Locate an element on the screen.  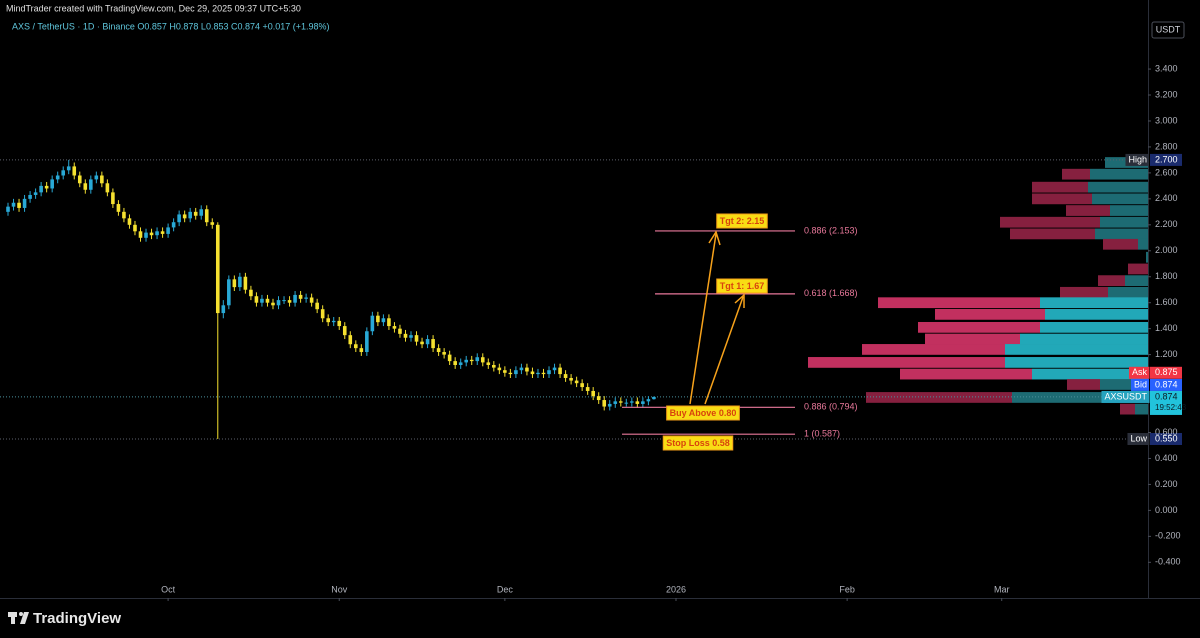
badge-value: 0.874 is located at coordinates (1166, 396).